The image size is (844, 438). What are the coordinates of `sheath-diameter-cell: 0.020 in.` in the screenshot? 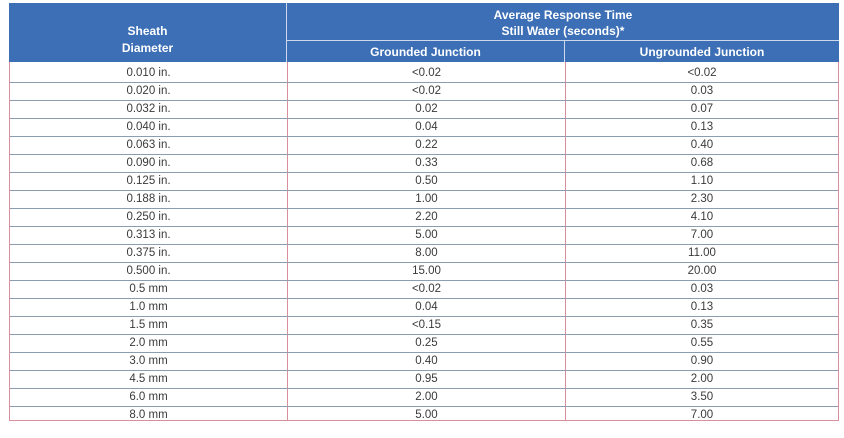 It's located at (148, 91).